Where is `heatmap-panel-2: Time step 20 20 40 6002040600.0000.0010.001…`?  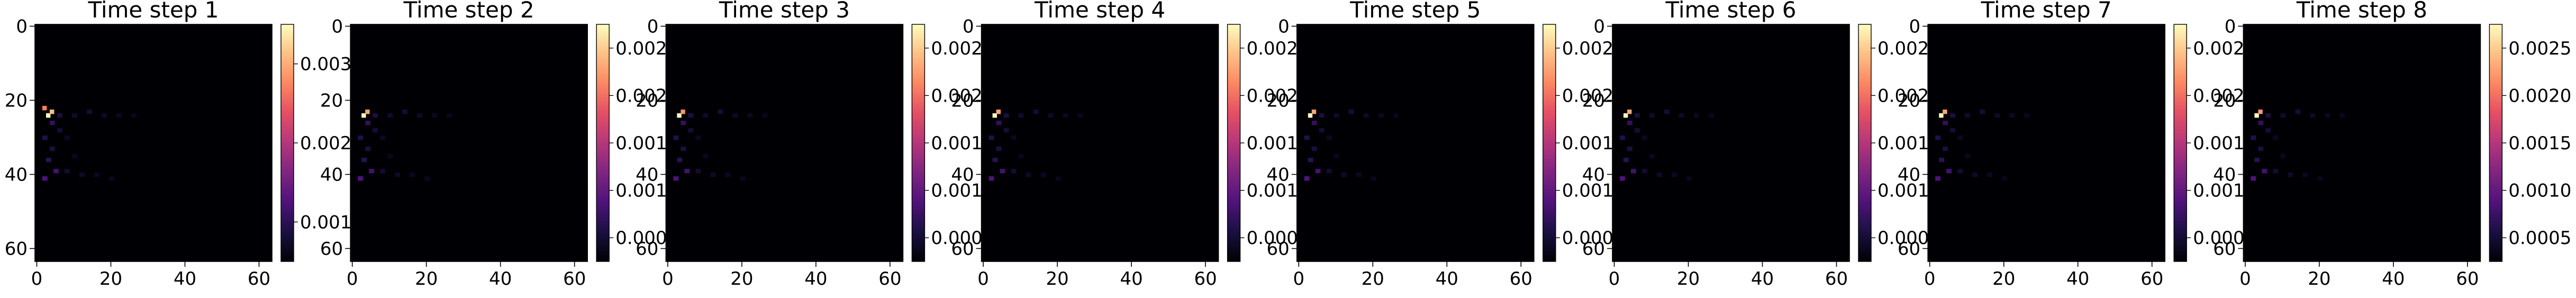 heatmap-panel-2: Time step 20 20 40 6002040600.0000.0010.001… is located at coordinates (493, 145).